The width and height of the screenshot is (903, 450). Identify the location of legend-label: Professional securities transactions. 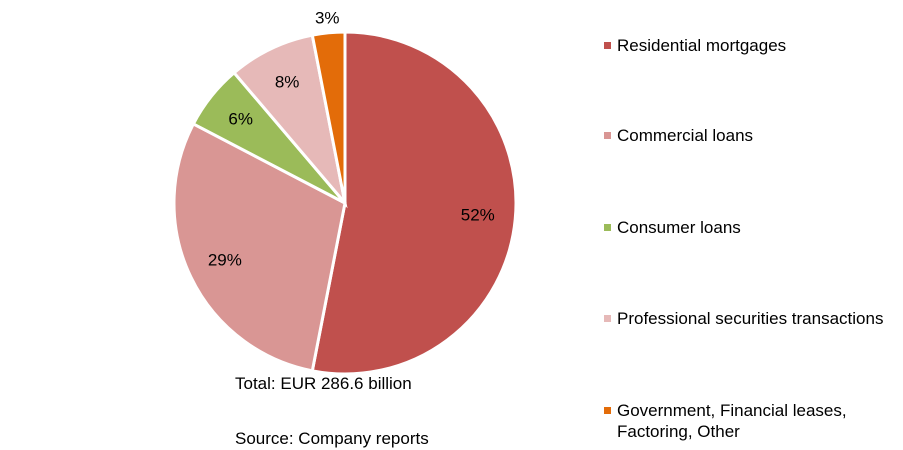
(750, 318).